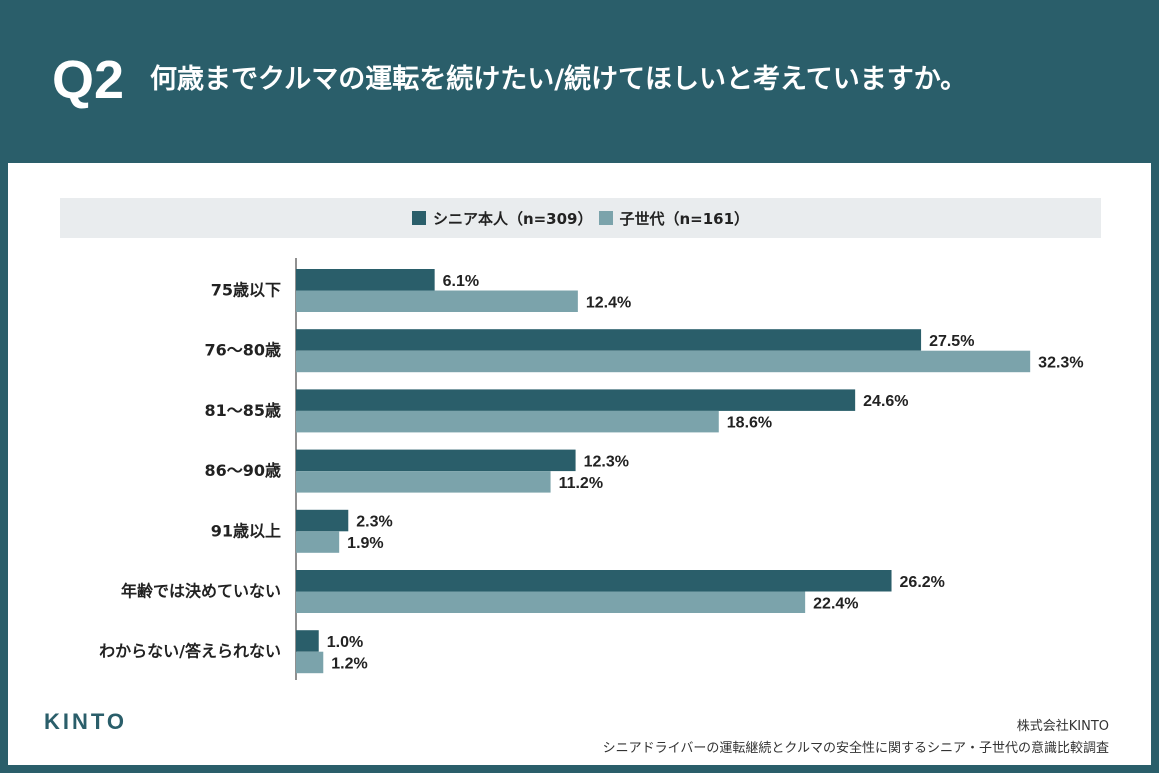 The height and width of the screenshot is (773, 1159). What do you see at coordinates (365, 543) in the screenshot?
I see `value-label: 1.9%` at bounding box center [365, 543].